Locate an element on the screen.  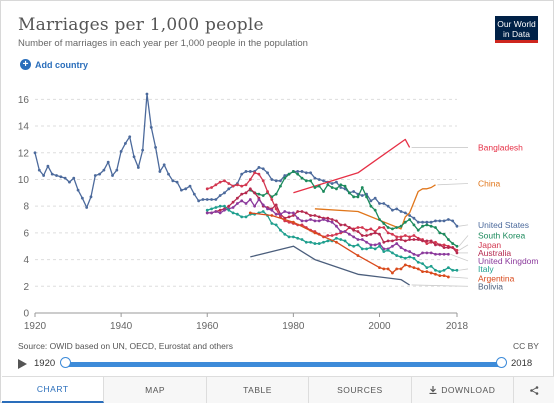
owid-logo: Our World in Data is located at coordinates (516, 29).